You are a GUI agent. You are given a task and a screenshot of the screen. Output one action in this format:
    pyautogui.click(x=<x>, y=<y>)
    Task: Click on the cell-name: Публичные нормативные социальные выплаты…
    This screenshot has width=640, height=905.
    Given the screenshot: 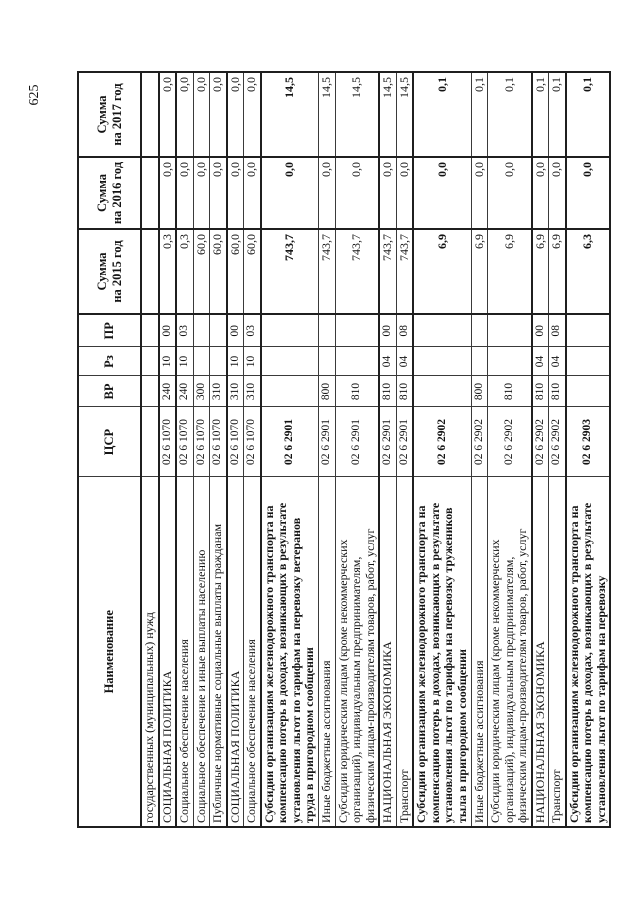 What is the action you would take?
    pyautogui.click(x=218, y=652)
    